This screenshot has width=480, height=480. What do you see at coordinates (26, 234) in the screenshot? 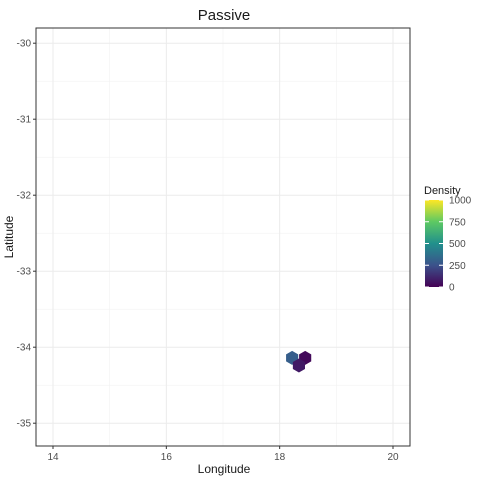
I see `y-axis: -30 -31 -32 -33 -34 -35` at bounding box center [26, 234].